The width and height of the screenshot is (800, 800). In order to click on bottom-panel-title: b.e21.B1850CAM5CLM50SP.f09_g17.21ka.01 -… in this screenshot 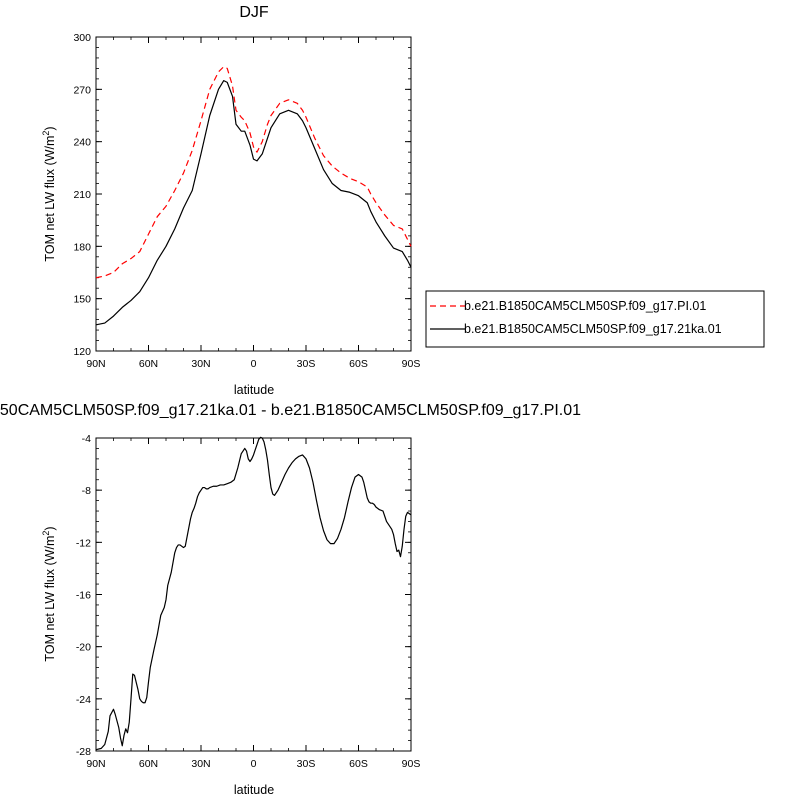, I will do `click(290, 410)`.